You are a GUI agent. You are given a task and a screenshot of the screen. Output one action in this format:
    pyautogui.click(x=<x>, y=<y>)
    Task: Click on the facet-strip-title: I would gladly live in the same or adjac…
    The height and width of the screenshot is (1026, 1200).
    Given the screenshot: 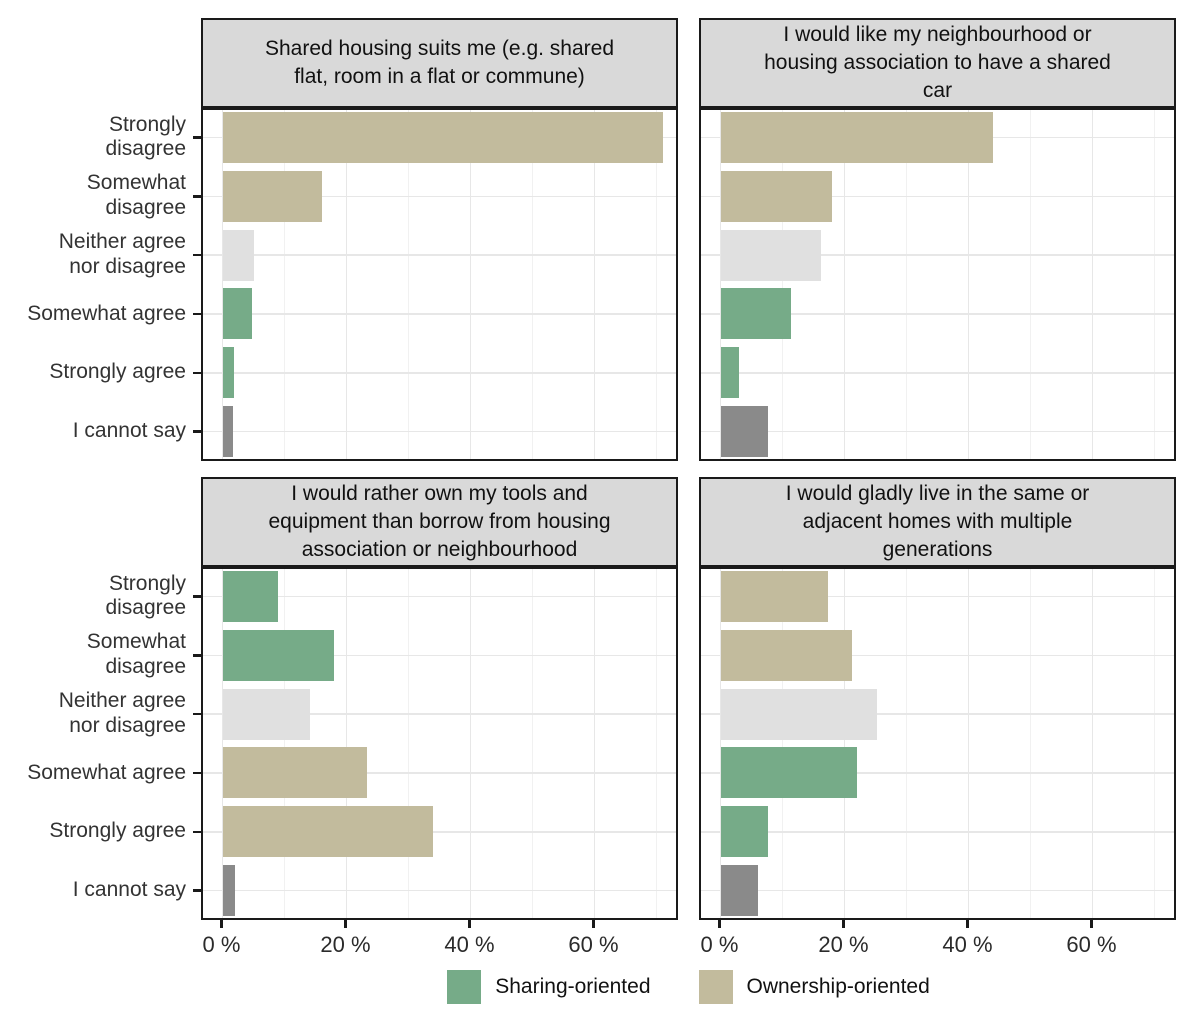 What is the action you would take?
    pyautogui.click(x=937, y=521)
    